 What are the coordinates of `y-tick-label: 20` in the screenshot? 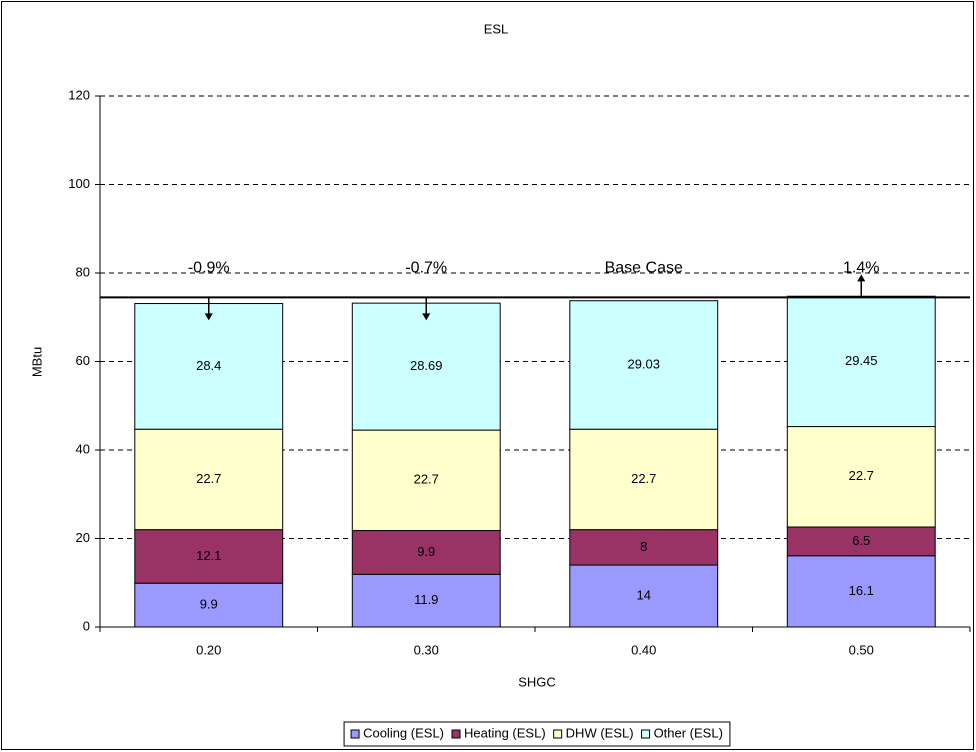 It's located at (83, 537).